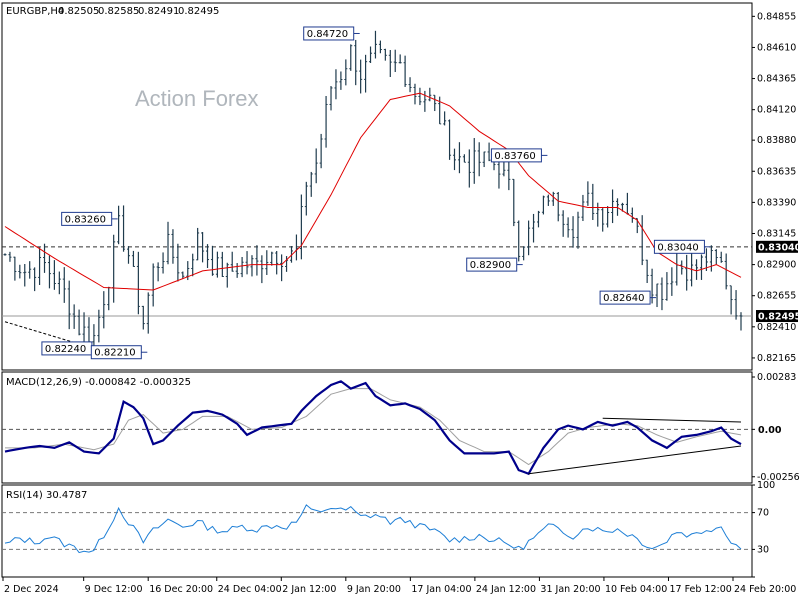 The height and width of the screenshot is (600, 800). Describe the element at coordinates (763, 549) in the screenshot. I see `rsi-tick-label: 30` at that location.